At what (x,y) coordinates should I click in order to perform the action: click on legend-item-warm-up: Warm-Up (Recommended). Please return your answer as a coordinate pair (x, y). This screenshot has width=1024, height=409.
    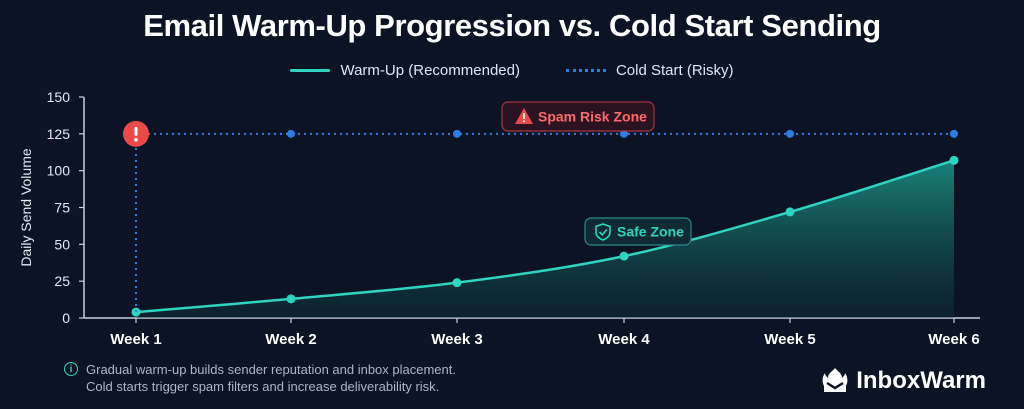
    Looking at the image, I should click on (405, 70).